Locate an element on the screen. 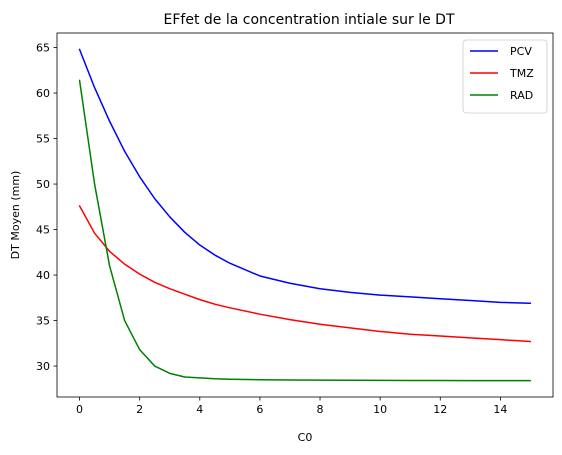 Image resolution: width=562 pixels, height=455 pixels. legend-label-rad: RAD is located at coordinates (521, 95).